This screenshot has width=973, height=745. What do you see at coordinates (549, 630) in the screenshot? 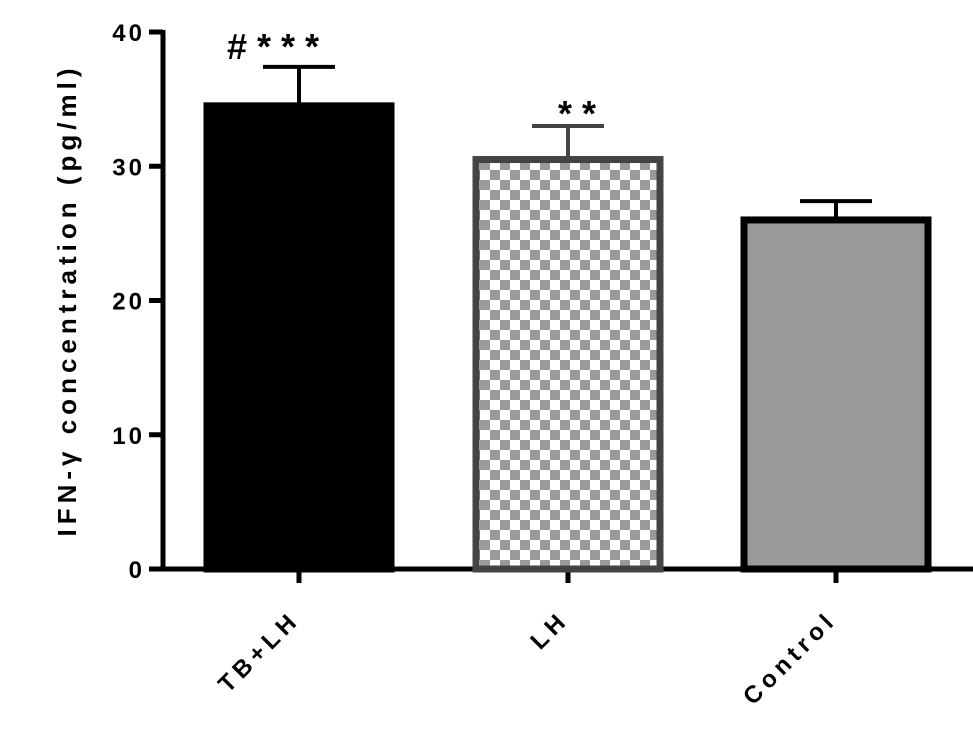
I see `x-category-label: LH` at bounding box center [549, 630].